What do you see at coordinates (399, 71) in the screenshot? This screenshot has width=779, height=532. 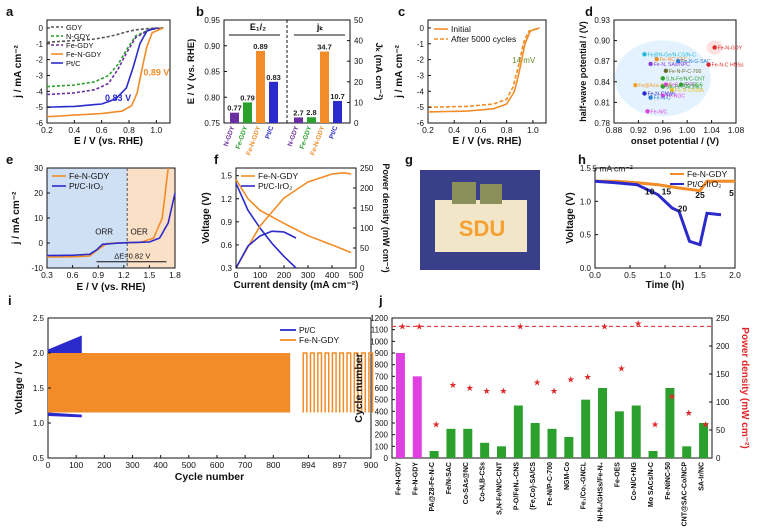 I see `panel-c-ylabel: j / mA cm⁻²` at bounding box center [399, 71].